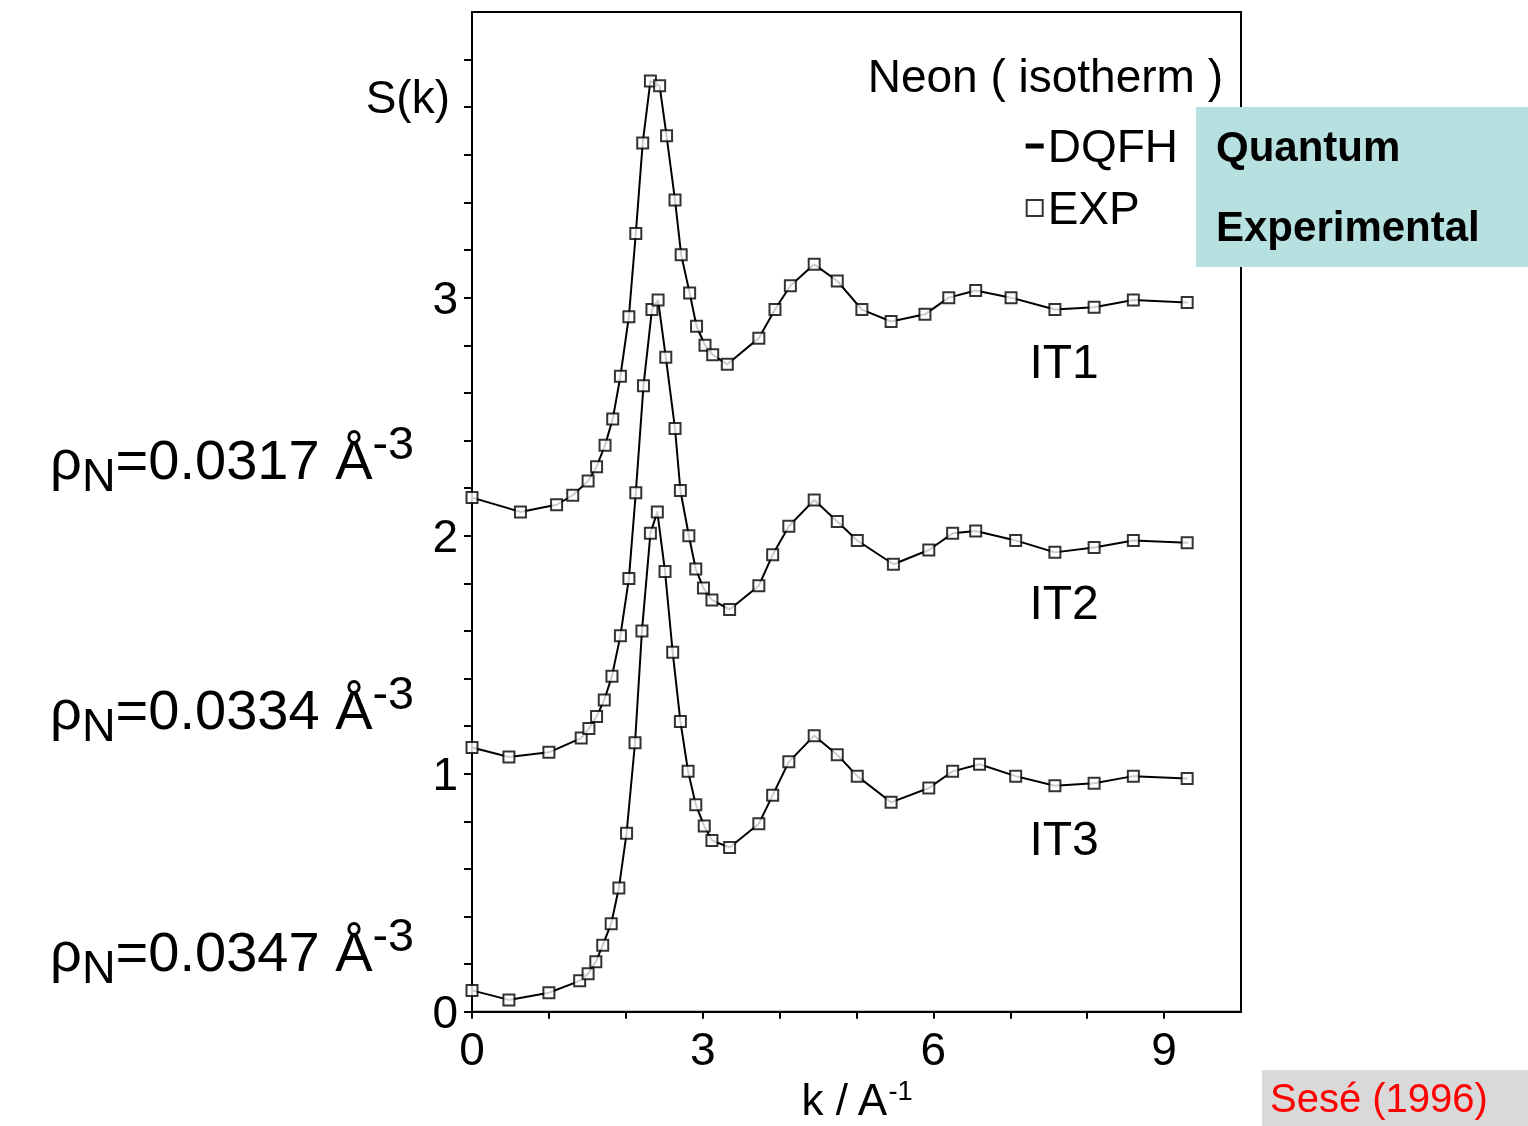 The width and height of the screenshot is (1528, 1126). What do you see at coordinates (1113, 146) in the screenshot?
I see `legend-label: DQFH` at bounding box center [1113, 146].